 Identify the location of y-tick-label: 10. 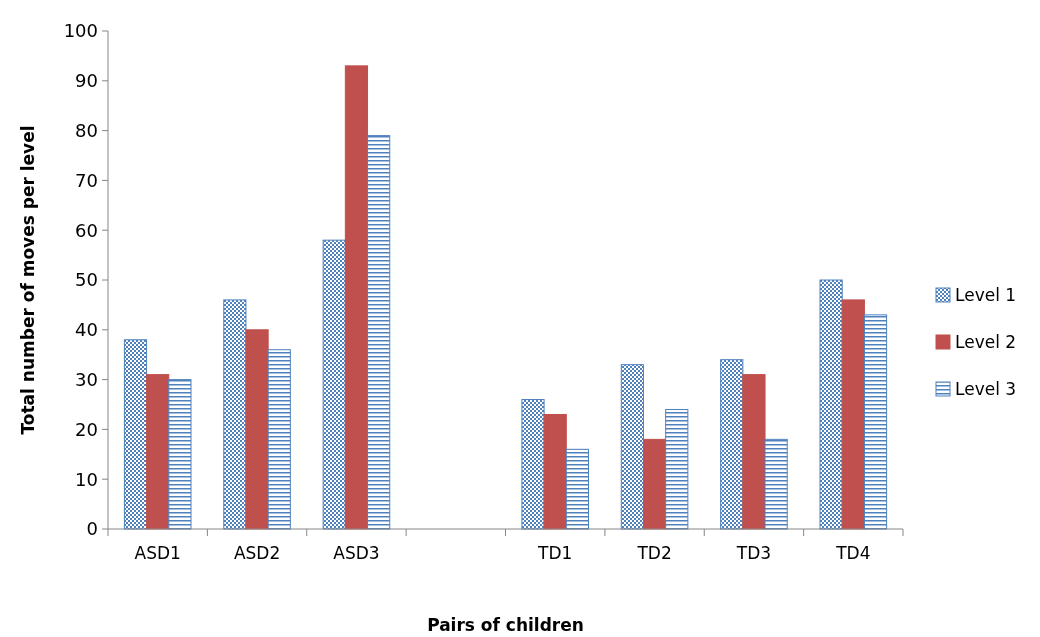
(86, 479).